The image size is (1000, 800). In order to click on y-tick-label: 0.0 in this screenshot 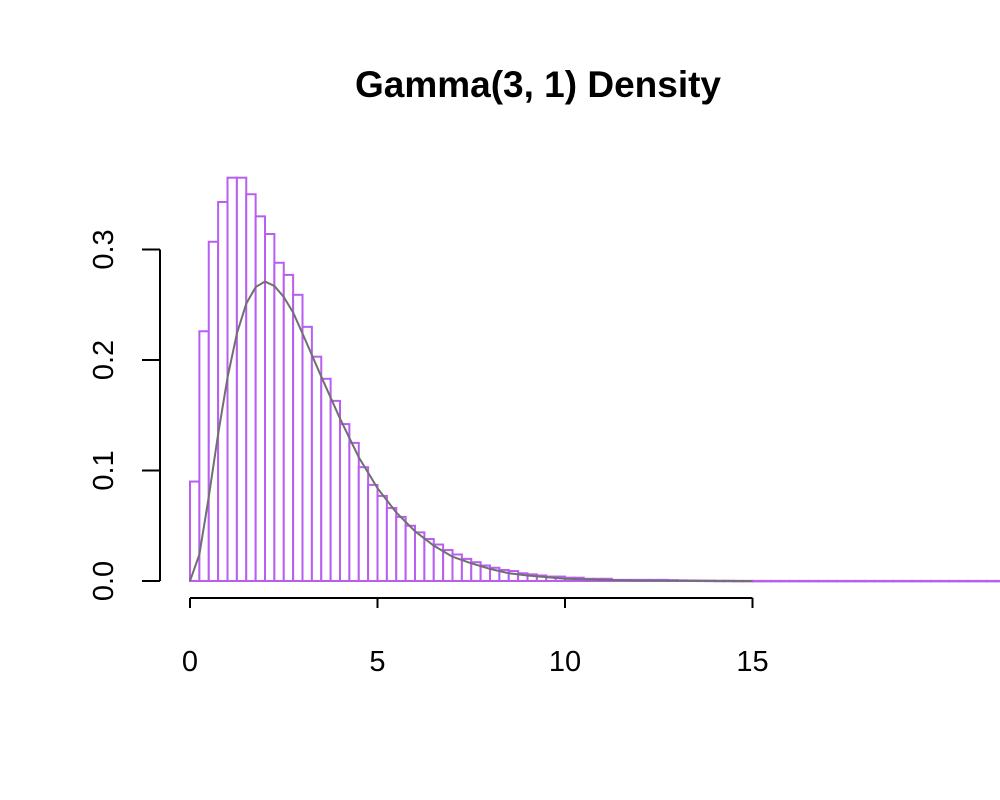, I will do `click(104, 581)`.